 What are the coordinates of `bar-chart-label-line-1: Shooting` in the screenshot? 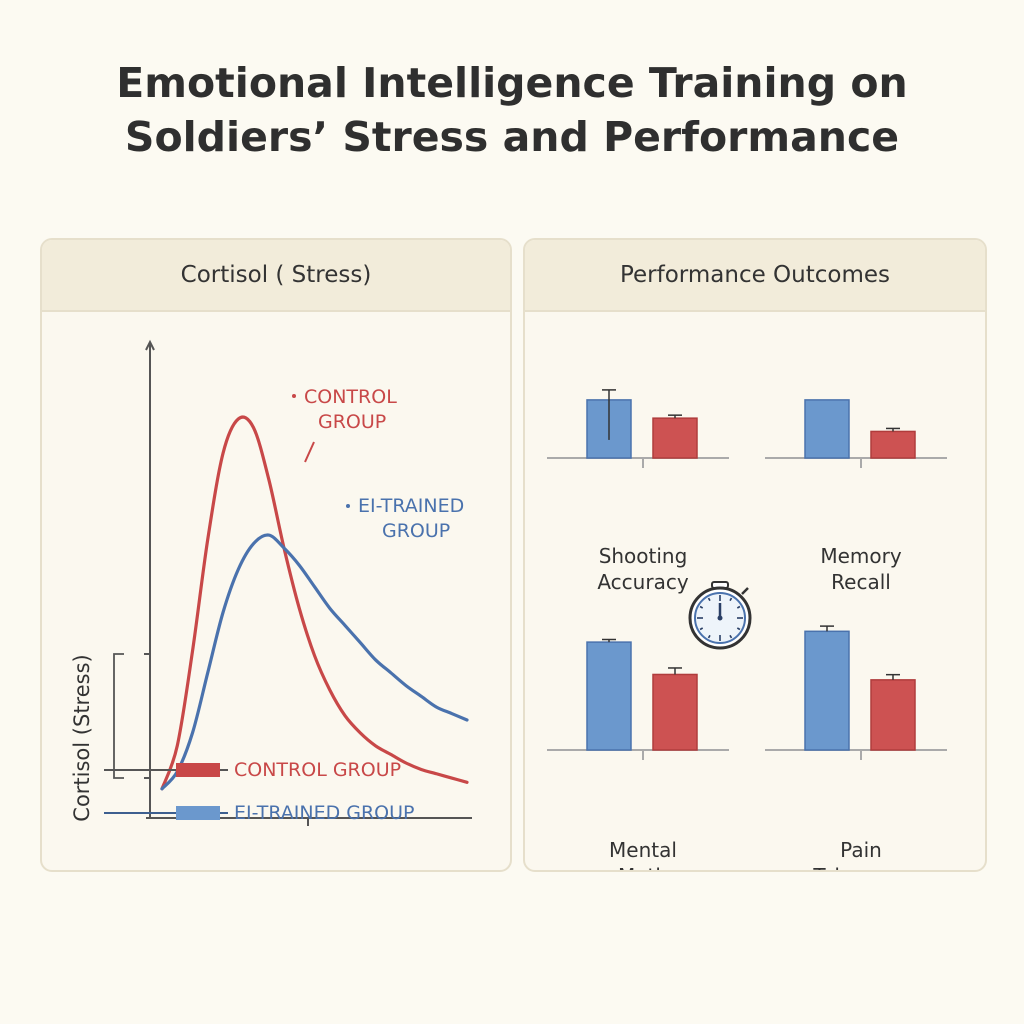 It's located at (643, 556).